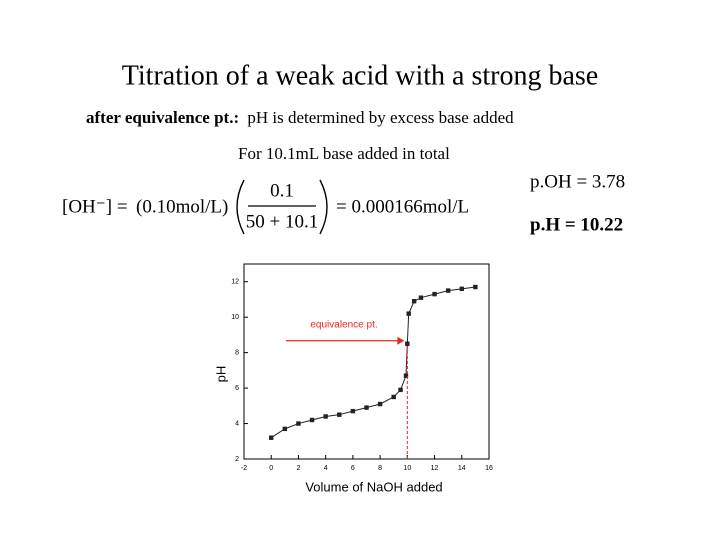  Describe the element at coordinates (343, 324) in the screenshot. I see `annotation: equivalence pt.` at that location.